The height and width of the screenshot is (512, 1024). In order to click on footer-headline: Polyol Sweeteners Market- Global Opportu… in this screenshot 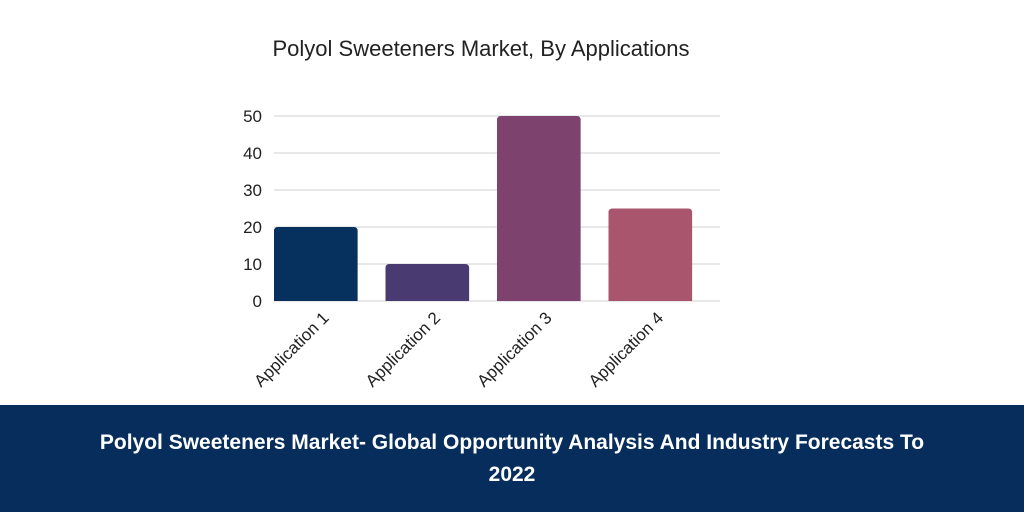, I will do `click(512, 458)`.